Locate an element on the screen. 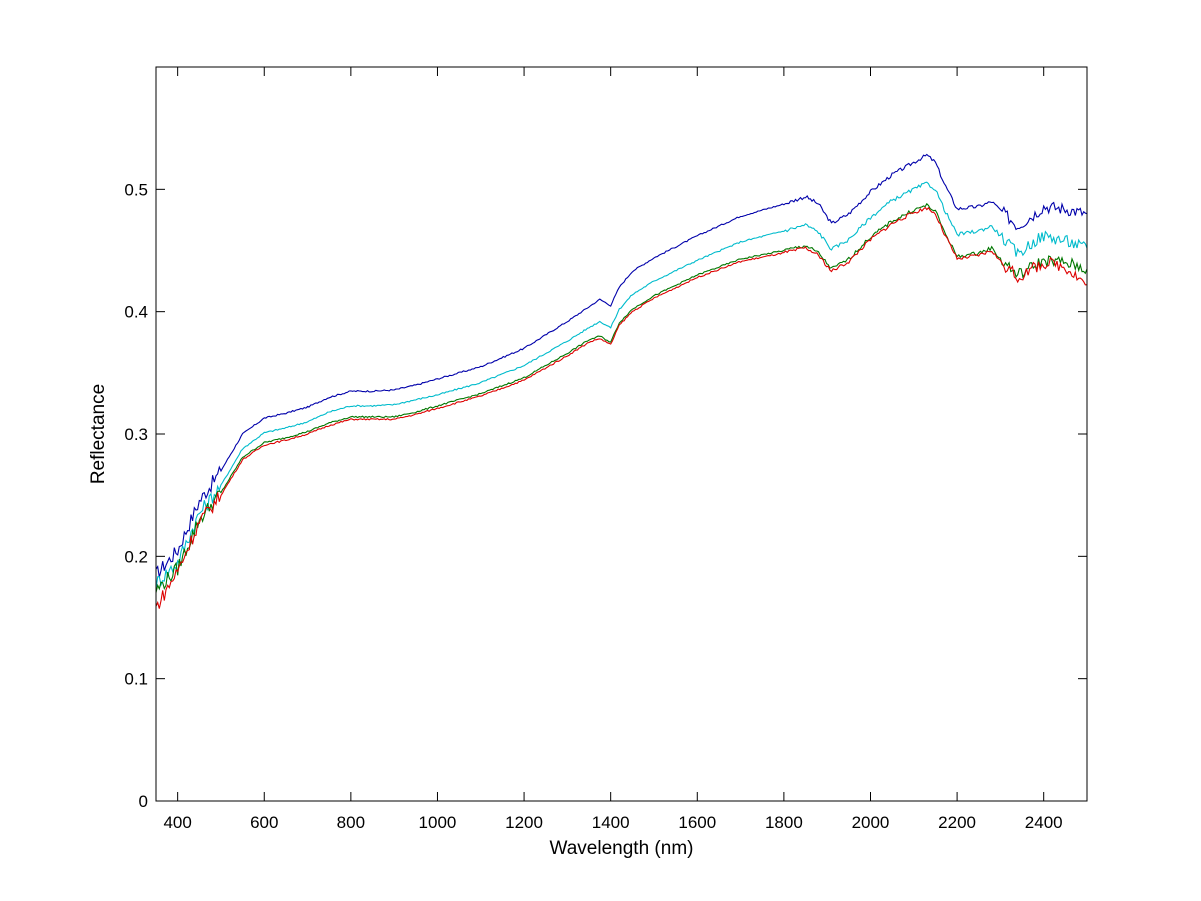 This screenshot has width=1201, height=901. y-tick-label: 0.3 is located at coordinates (136, 434).